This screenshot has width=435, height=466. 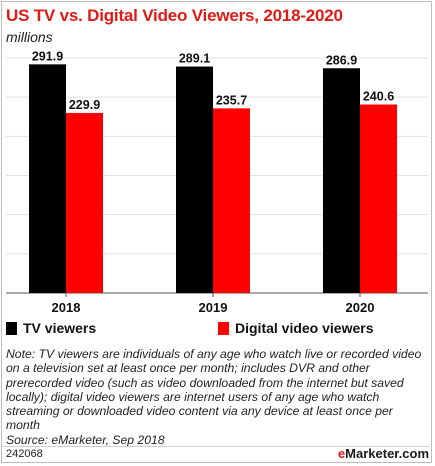 What do you see at coordinates (24, 454) in the screenshot?
I see `chart-id: 242068` at bounding box center [24, 454].